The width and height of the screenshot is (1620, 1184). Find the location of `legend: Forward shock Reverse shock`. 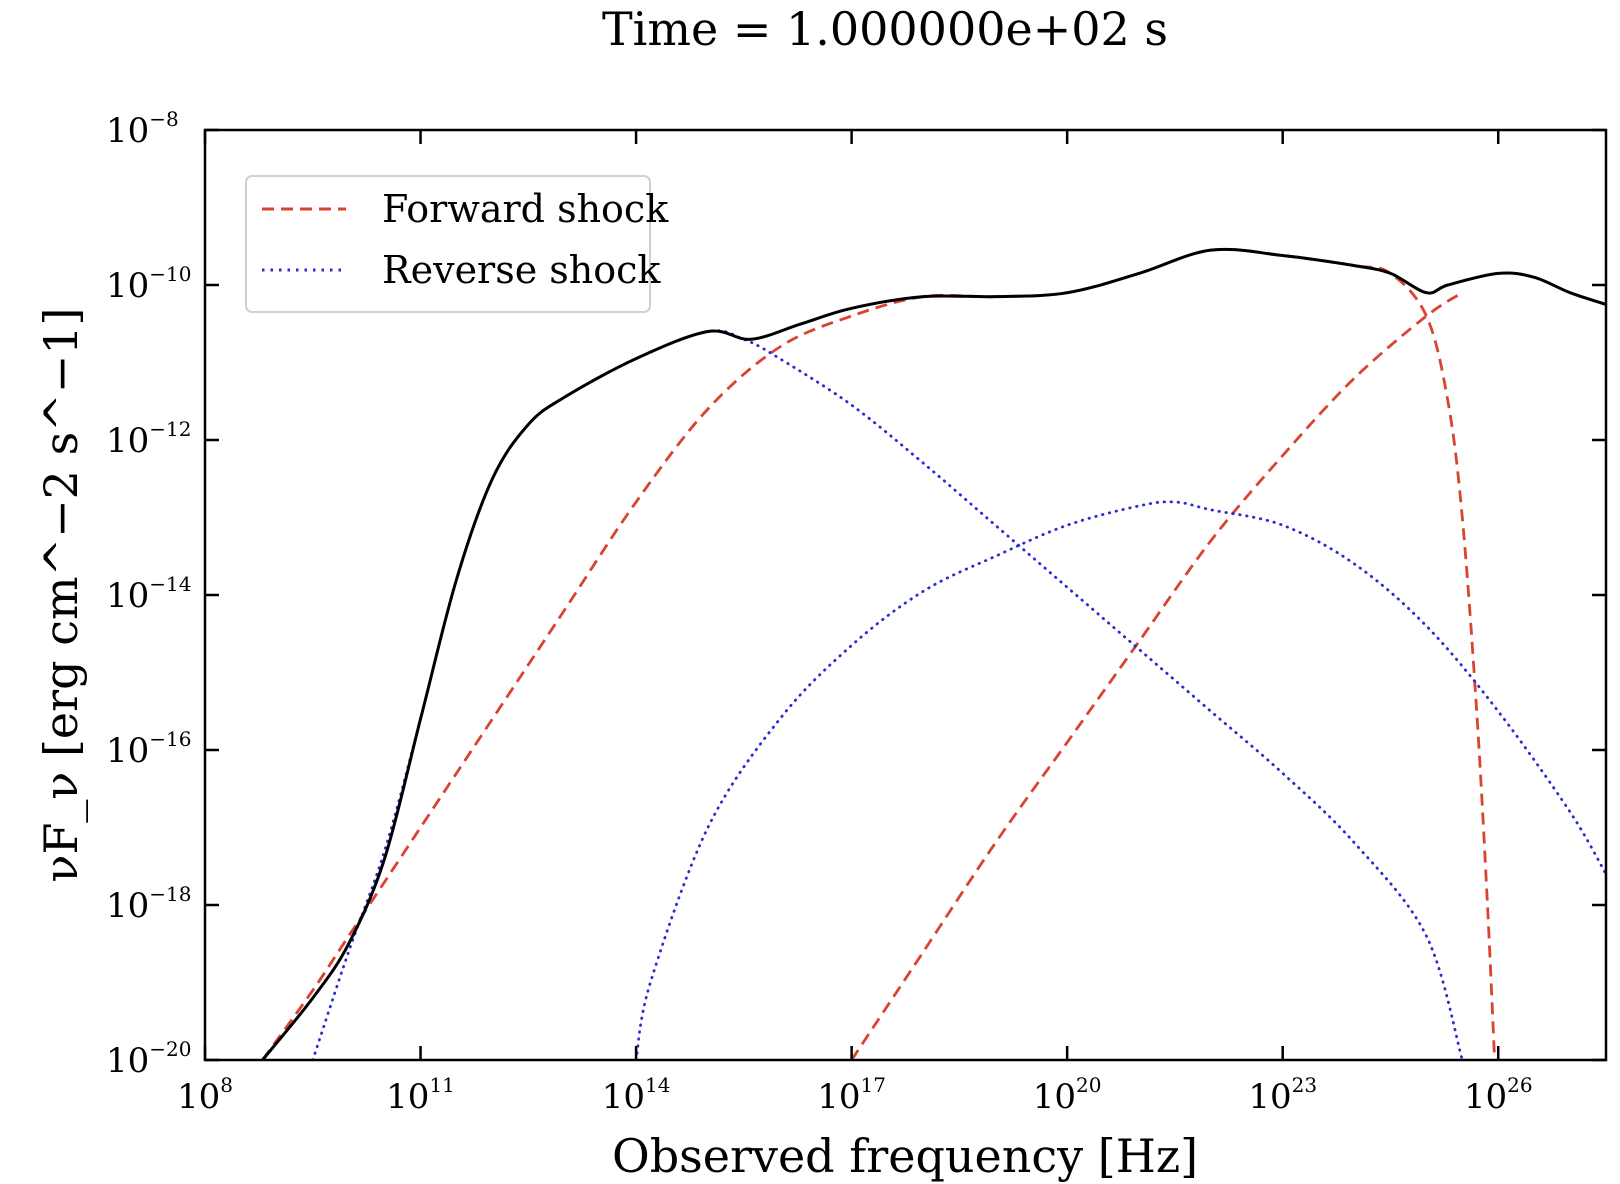

legend: Forward shock Reverse shock is located at coordinates (457, 244).